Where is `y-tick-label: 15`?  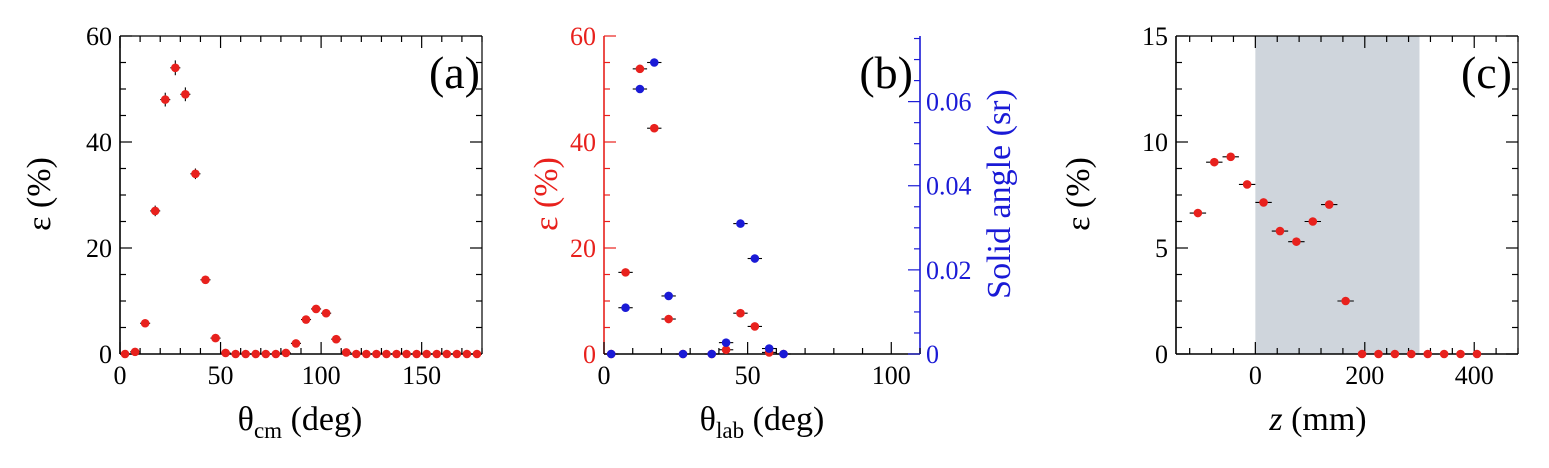
y-tick-label: 15 is located at coordinates (1155, 36).